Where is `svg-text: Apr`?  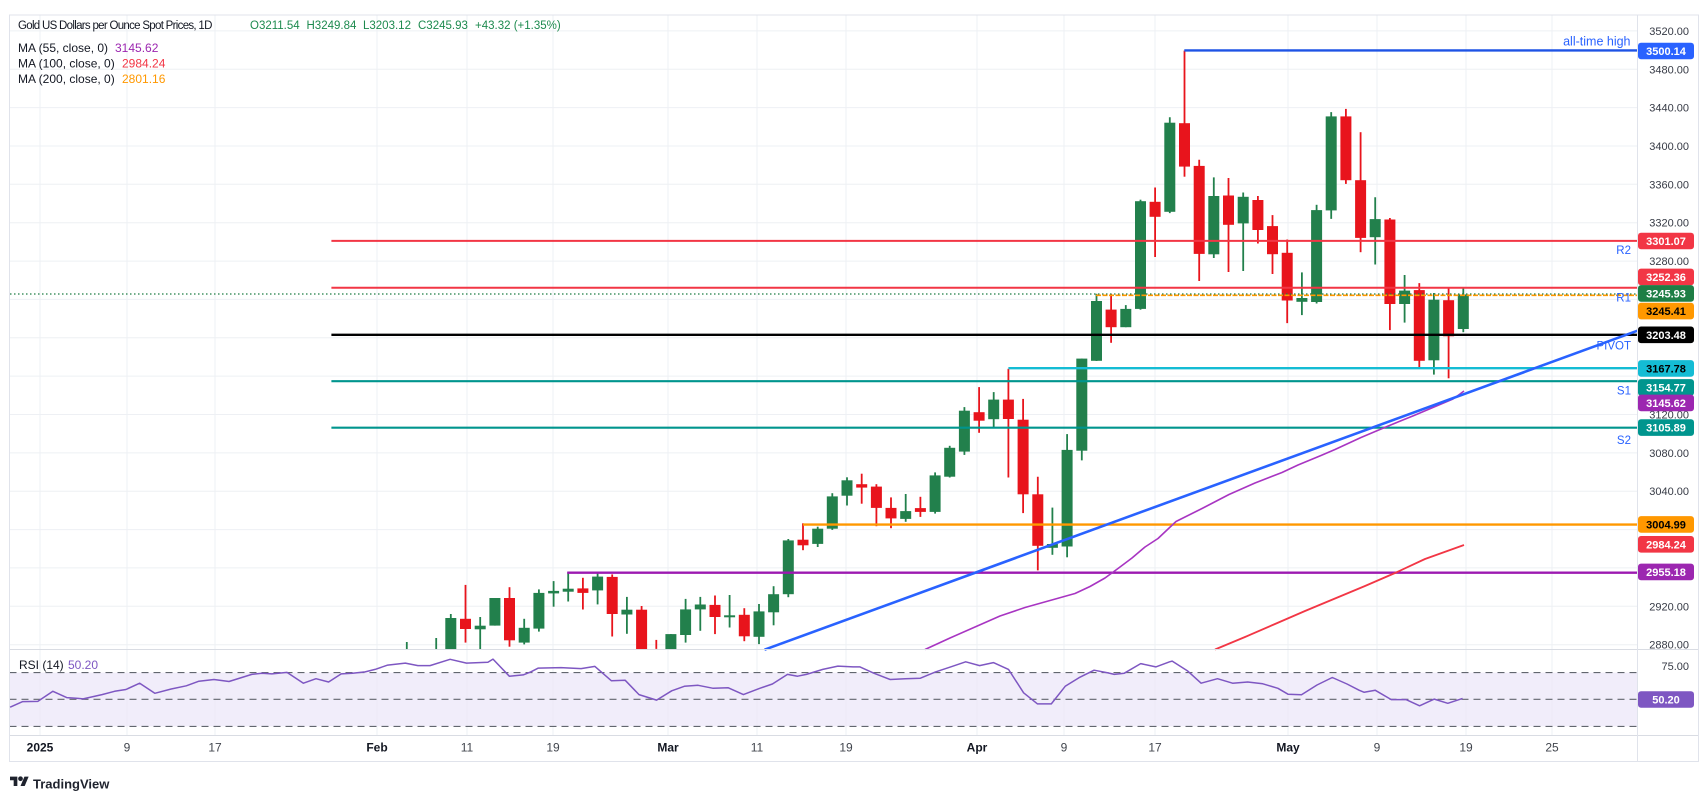 svg-text: Apr is located at coordinates (977, 748).